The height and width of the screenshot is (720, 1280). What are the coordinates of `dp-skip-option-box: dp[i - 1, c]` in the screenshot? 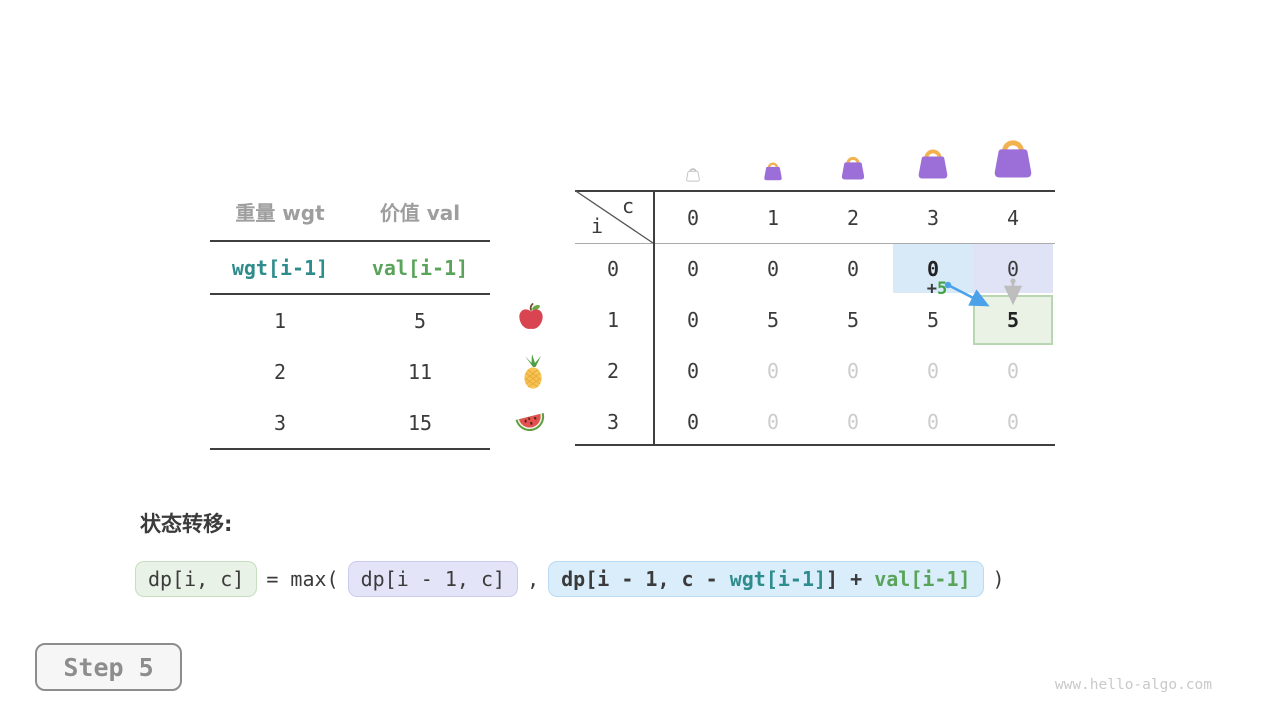 It's located at (433, 579).